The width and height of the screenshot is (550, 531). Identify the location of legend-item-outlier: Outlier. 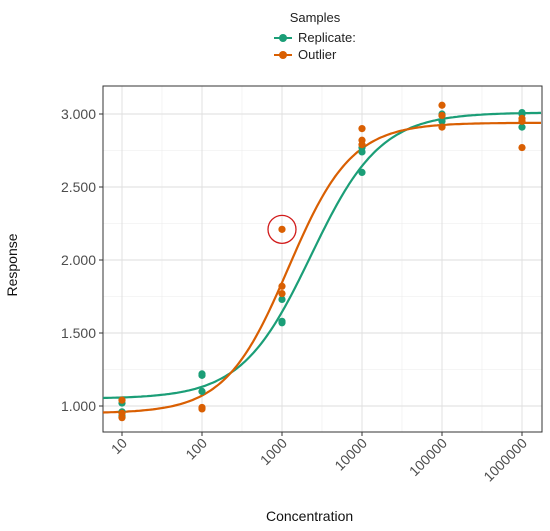
(342, 54).